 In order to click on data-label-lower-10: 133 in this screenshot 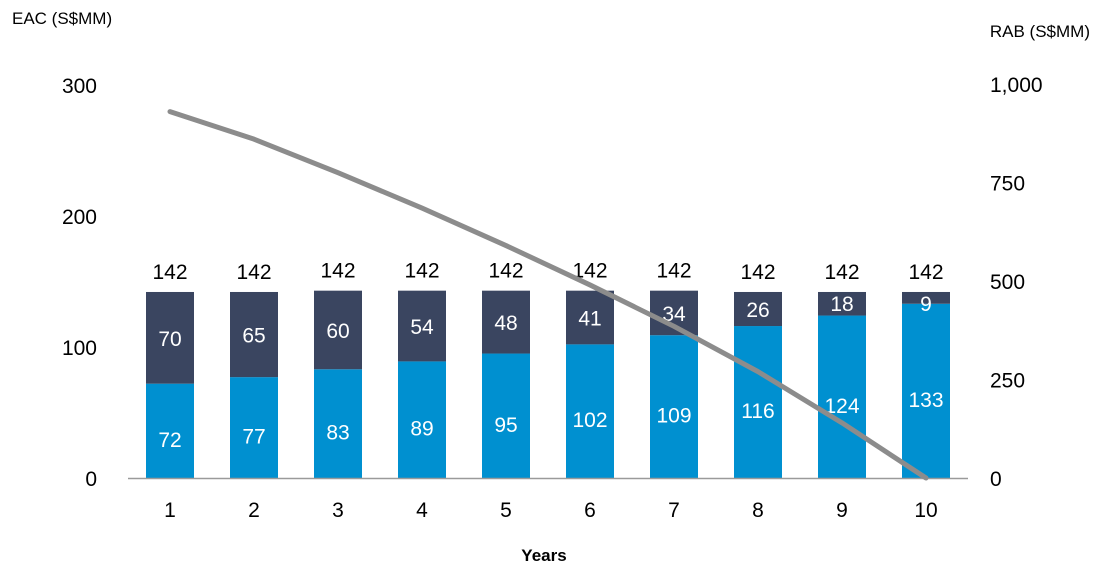, I will do `click(925, 400)`.